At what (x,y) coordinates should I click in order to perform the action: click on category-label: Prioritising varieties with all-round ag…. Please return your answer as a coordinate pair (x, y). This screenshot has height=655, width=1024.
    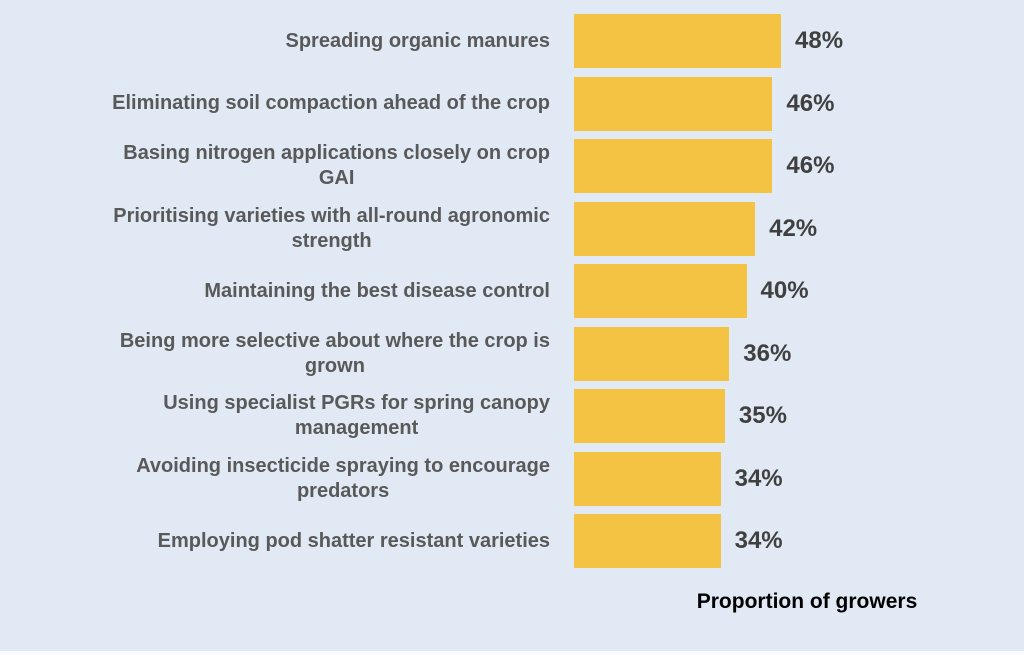
    Looking at the image, I should click on (331, 228).